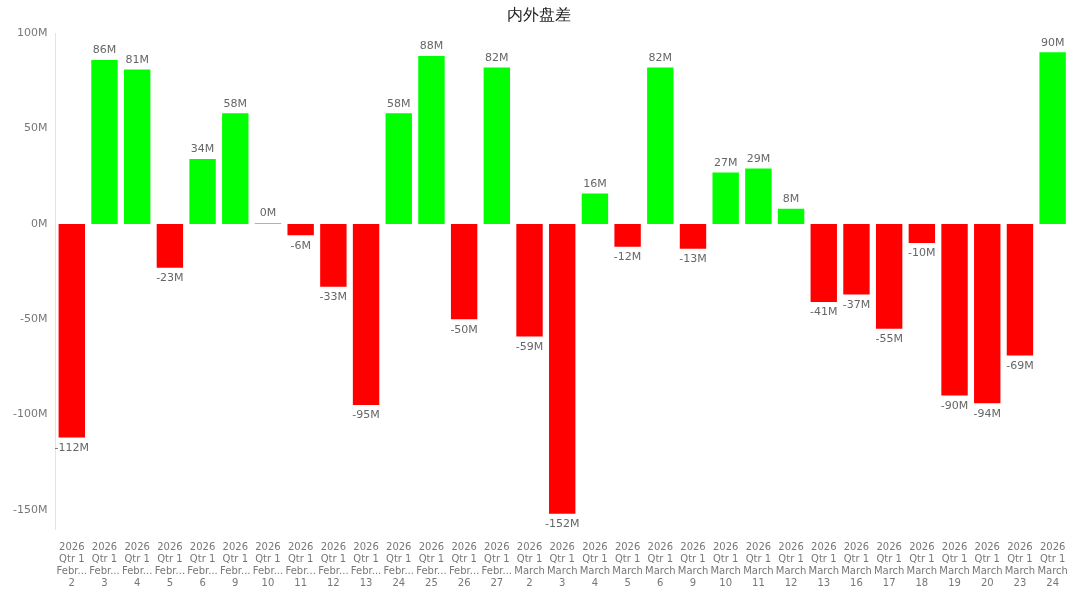 The height and width of the screenshot is (605, 1080). Describe the element at coordinates (725, 564) in the screenshot. I see `x-tick-label: 2026 Qtr 1 March 10` at that location.